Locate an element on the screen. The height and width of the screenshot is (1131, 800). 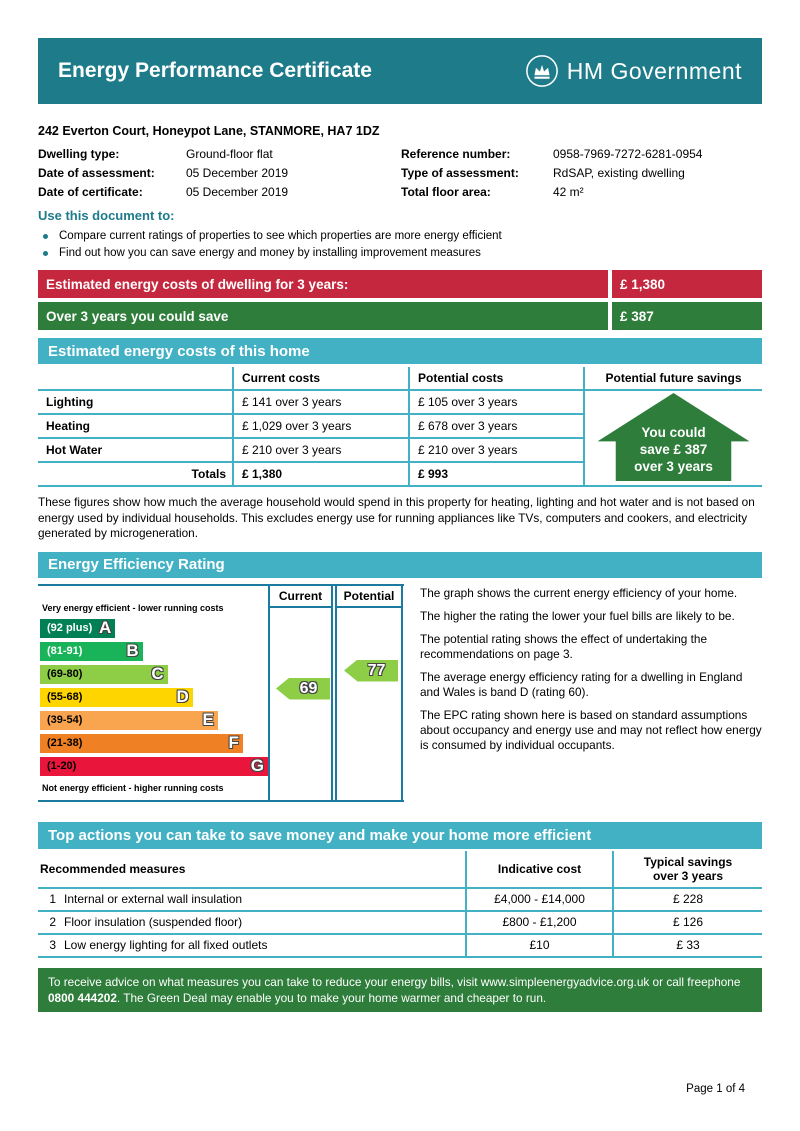
hm-government-logo: HM Government is located at coordinates (633, 71).